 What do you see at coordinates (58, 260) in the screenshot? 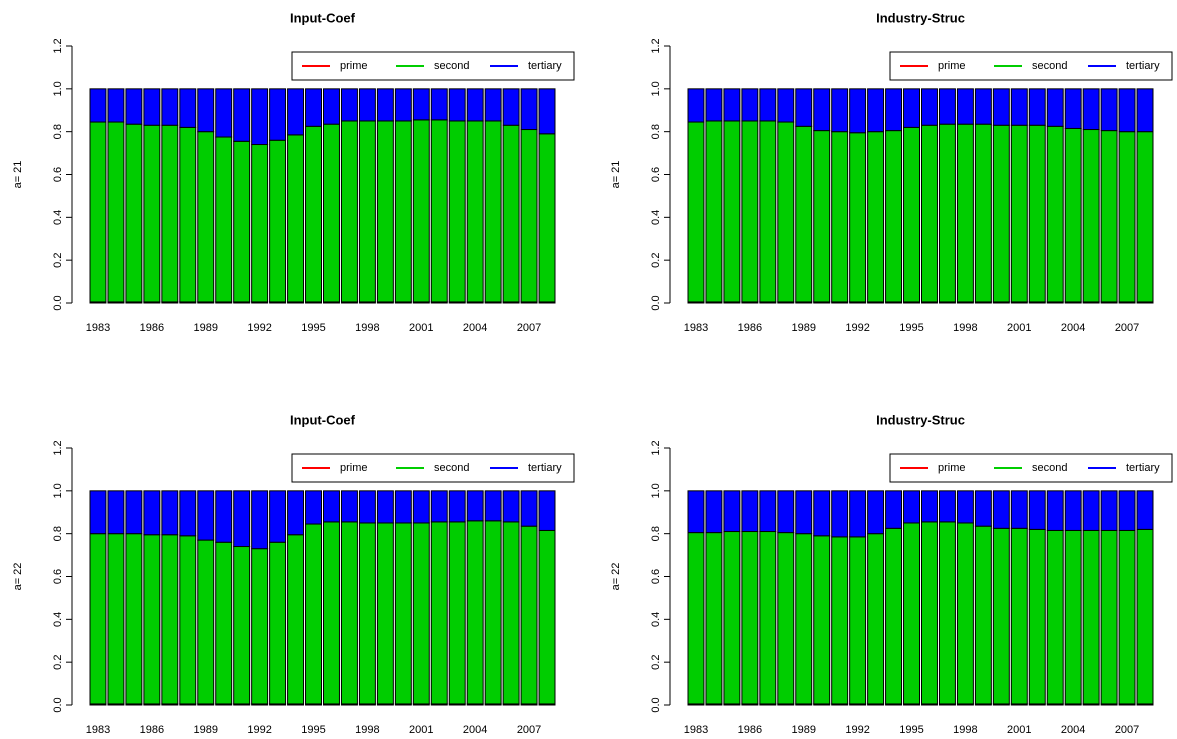
I see `y-tick-label: 0.2` at bounding box center [58, 260].